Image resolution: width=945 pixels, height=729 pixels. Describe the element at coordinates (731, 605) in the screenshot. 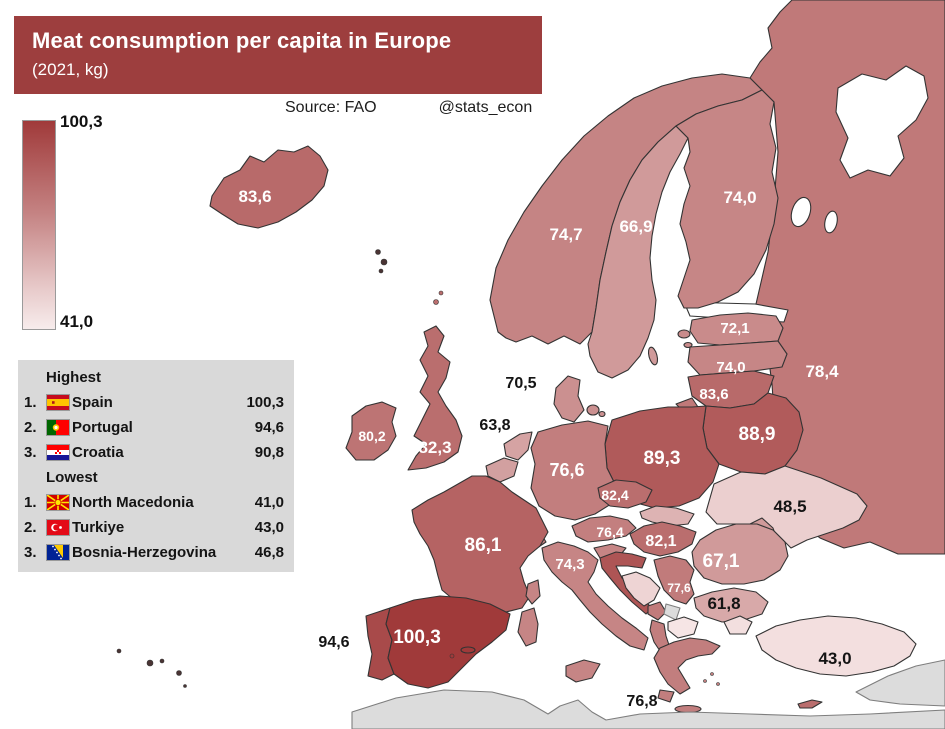

I see `country-bulgaria` at that location.